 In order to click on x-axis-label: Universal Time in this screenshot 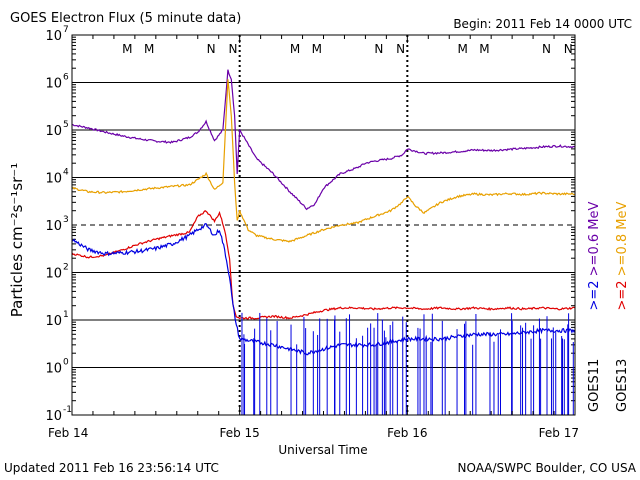, I will do `click(322, 450)`.